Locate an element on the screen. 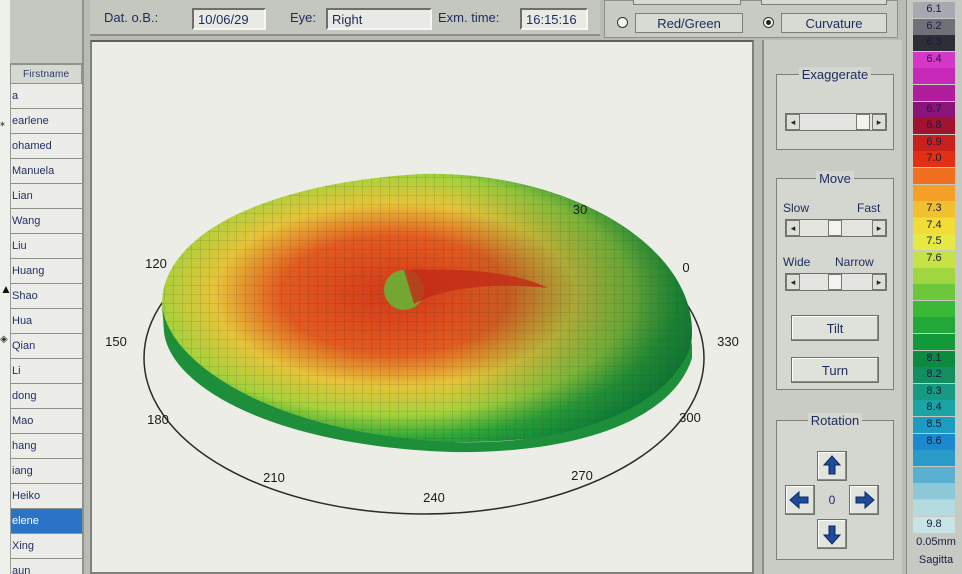 The height and width of the screenshot is (574, 962). patient-row: Shao is located at coordinates (46, 296).